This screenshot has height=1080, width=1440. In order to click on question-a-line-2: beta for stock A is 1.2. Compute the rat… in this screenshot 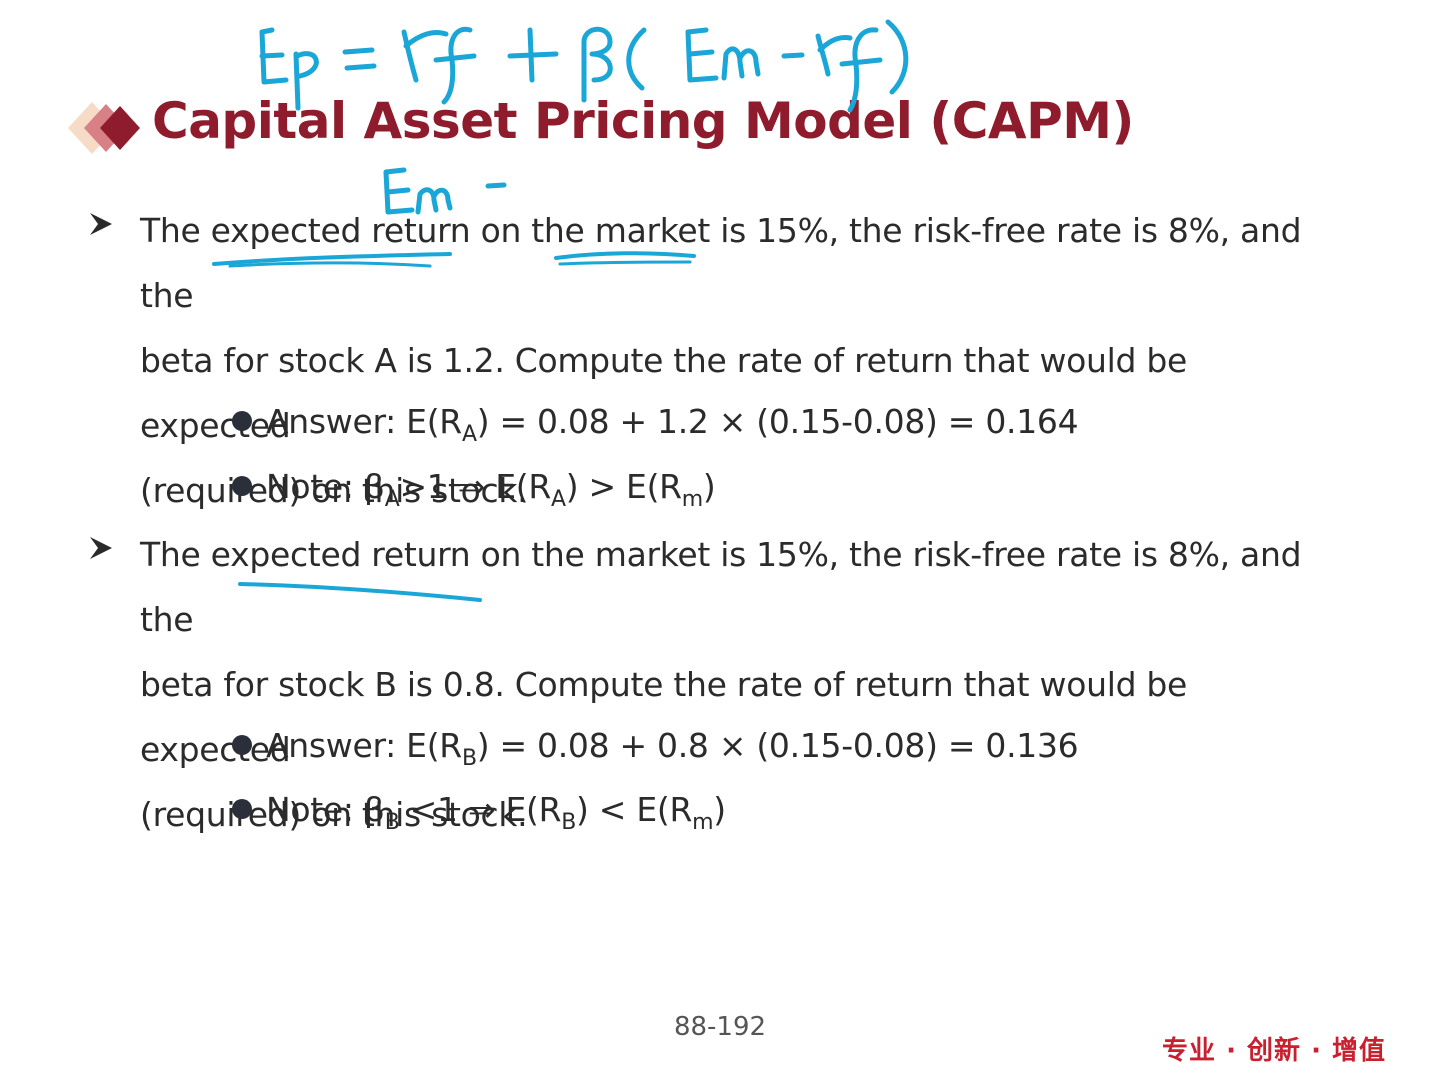, I will do `click(663, 393)`.